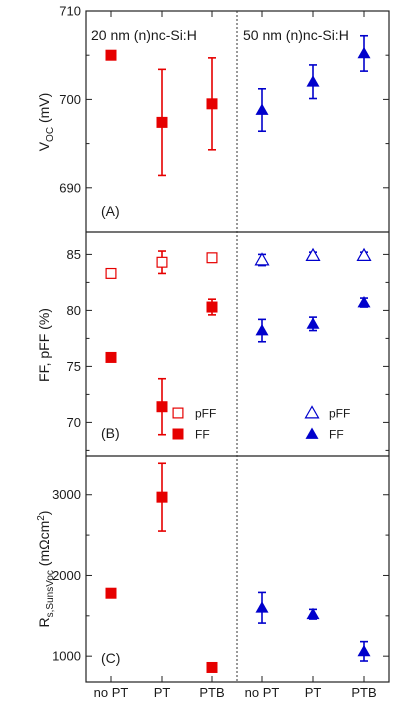 This screenshot has width=402, height=702. I want to click on y-tick-label-b-2: 80, so click(74, 310).